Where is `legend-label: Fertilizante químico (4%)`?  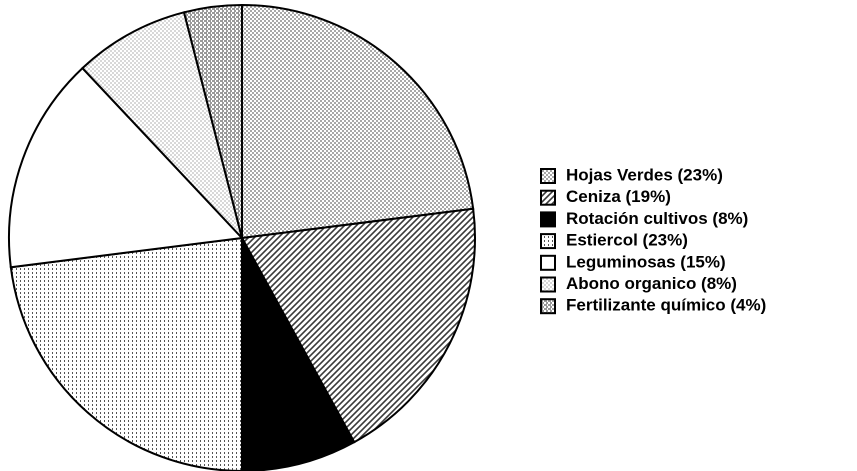
legend-label: Fertilizante químico (4%) is located at coordinates (666, 305).